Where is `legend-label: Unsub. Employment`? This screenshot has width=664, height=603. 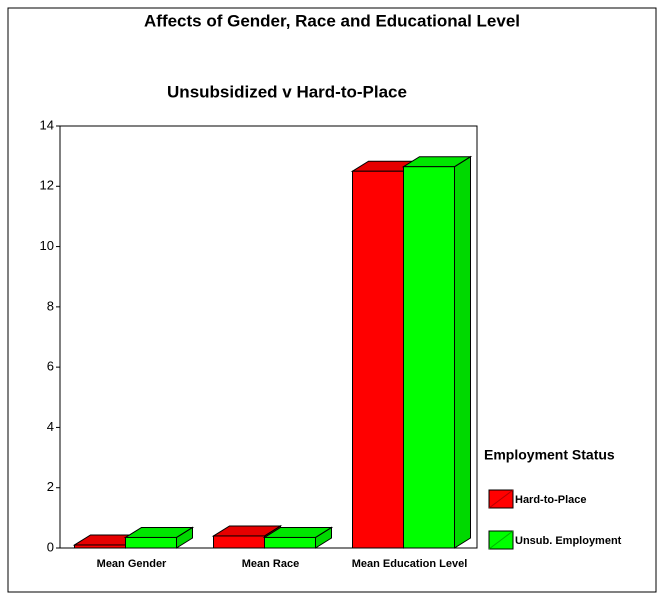
legend-label: Unsub. Employment is located at coordinates (568, 541).